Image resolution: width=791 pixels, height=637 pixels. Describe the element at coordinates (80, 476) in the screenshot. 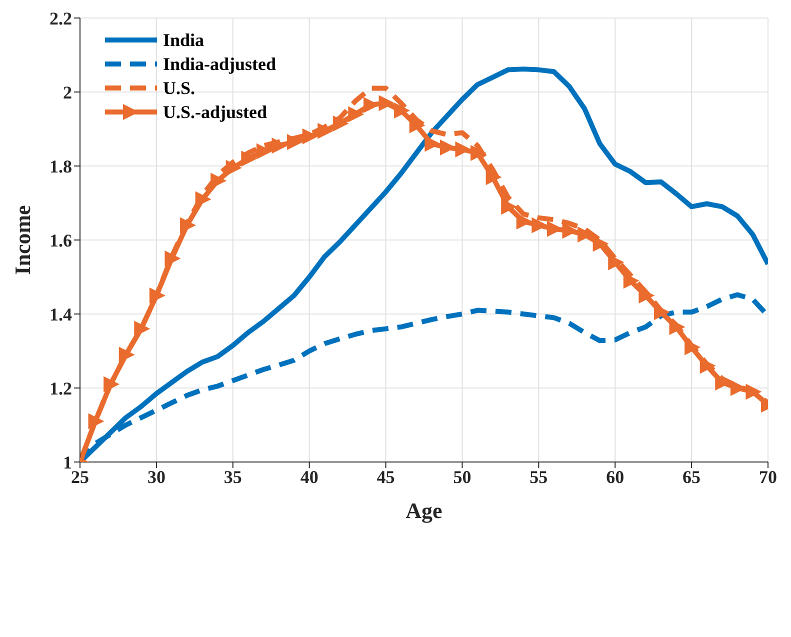

I see `x-tick-label: 25` at that location.